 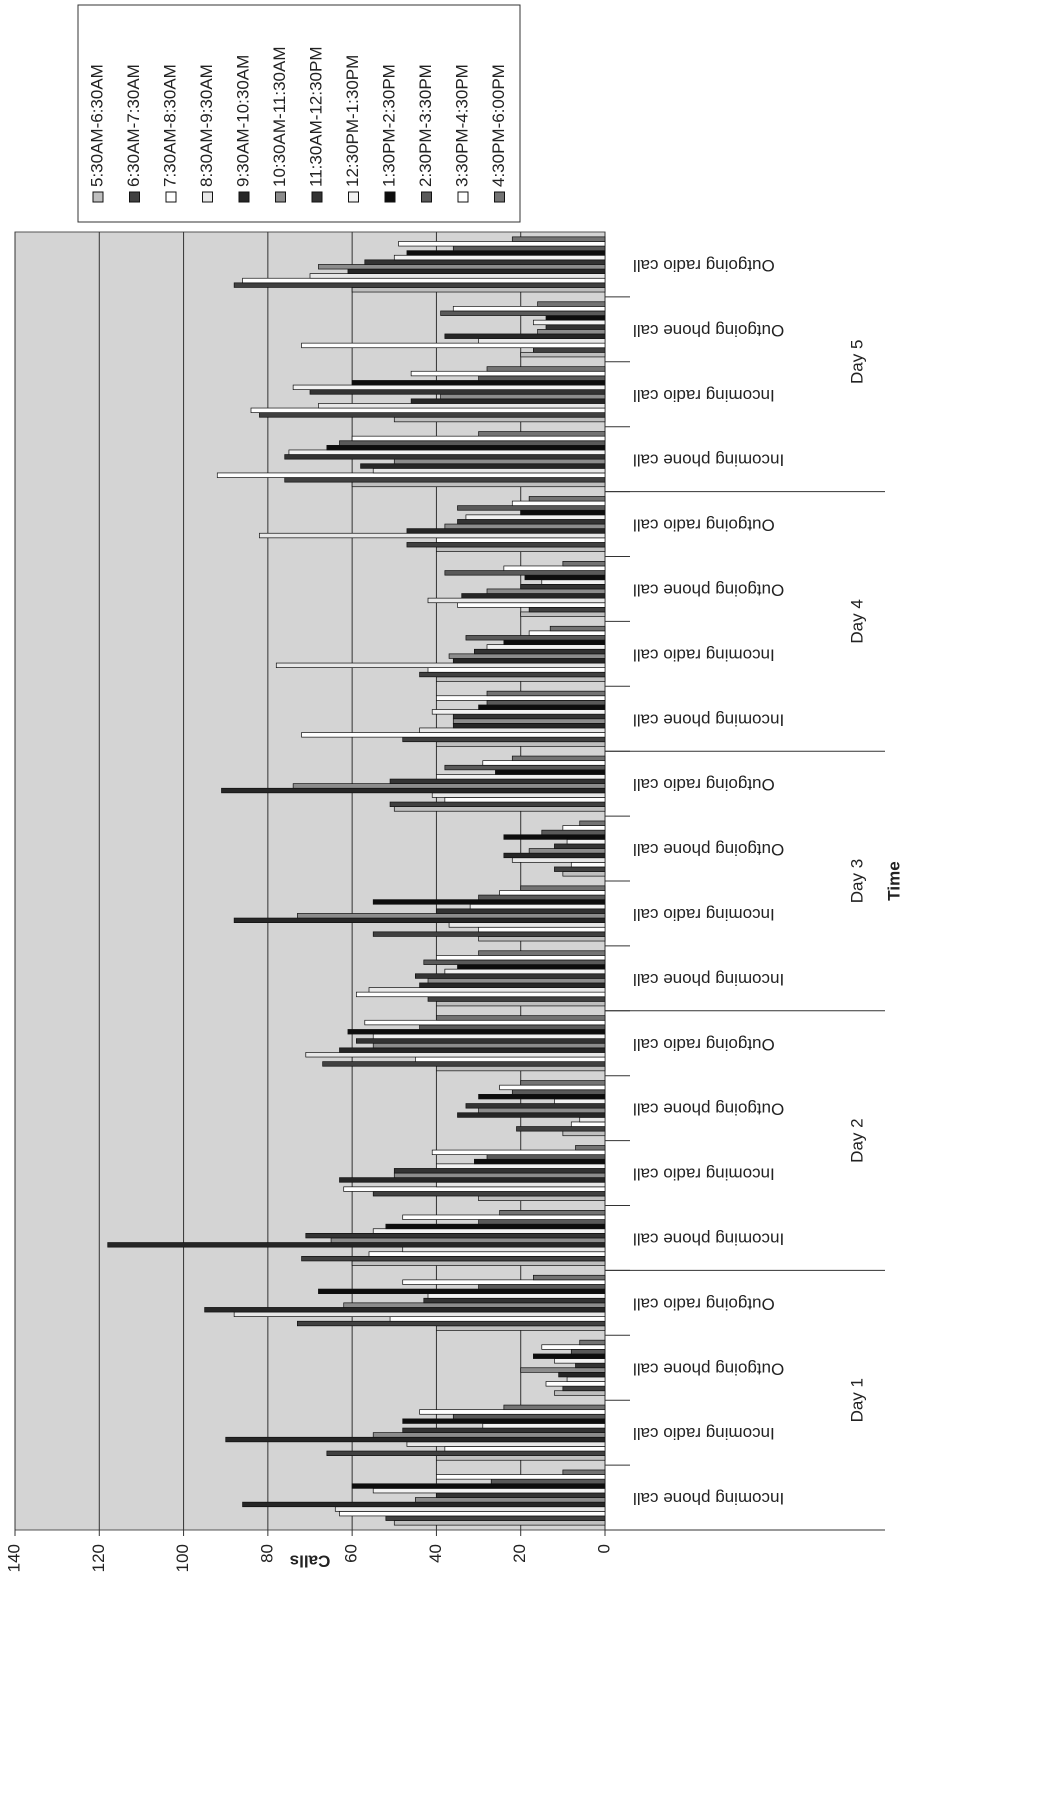 What do you see at coordinates (425, 125) in the screenshot?
I see `legend-label: 2:30PM-3:30PM` at bounding box center [425, 125].